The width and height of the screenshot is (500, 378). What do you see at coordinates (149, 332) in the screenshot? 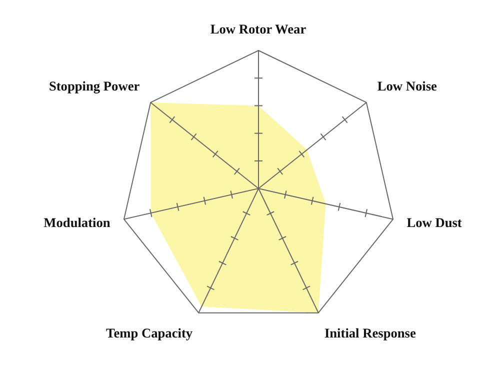
I see `spoke-label: Temp Capacity` at bounding box center [149, 332].